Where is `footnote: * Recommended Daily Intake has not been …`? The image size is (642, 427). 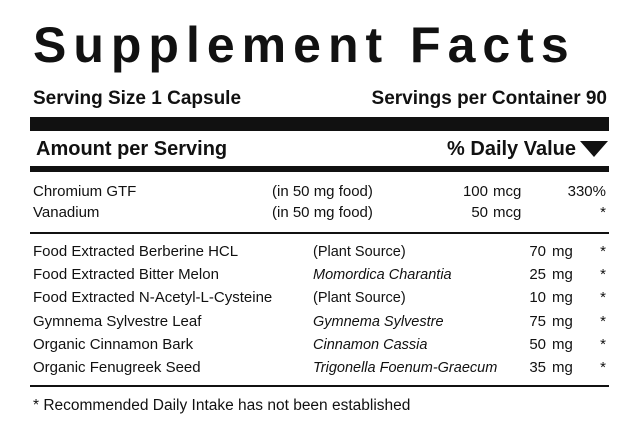
footnote: * Recommended Daily Intake has not been … is located at coordinates (222, 405).